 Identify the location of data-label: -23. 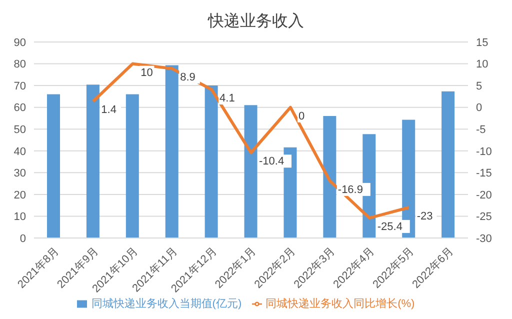
(424, 216).